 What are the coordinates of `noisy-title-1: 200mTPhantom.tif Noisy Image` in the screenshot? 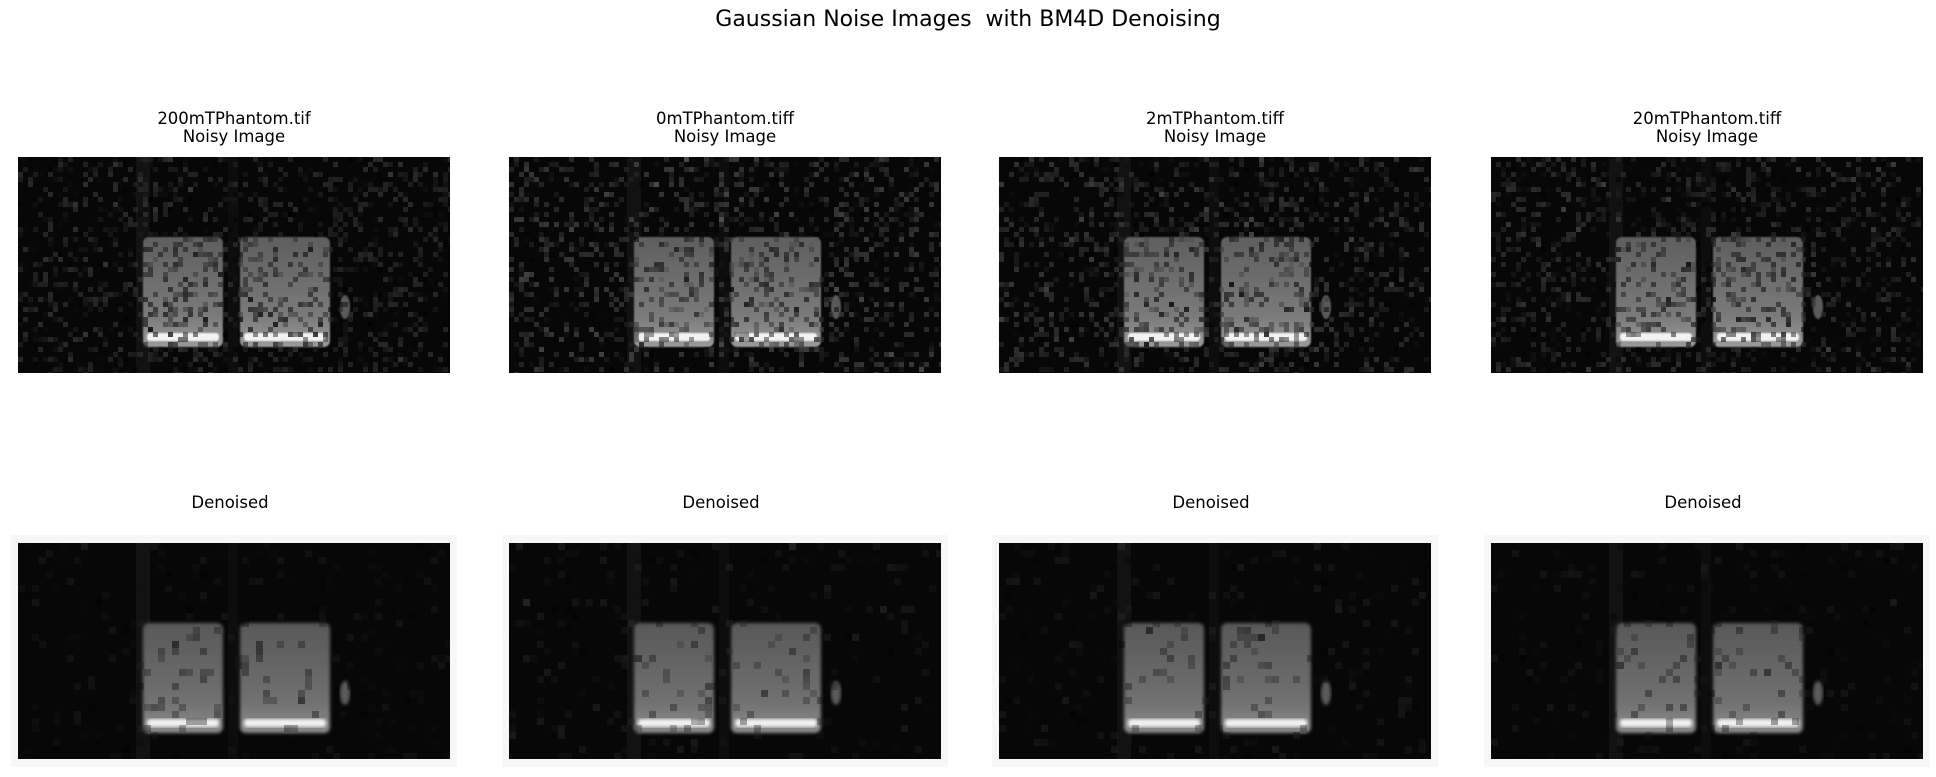 It's located at (234, 128).